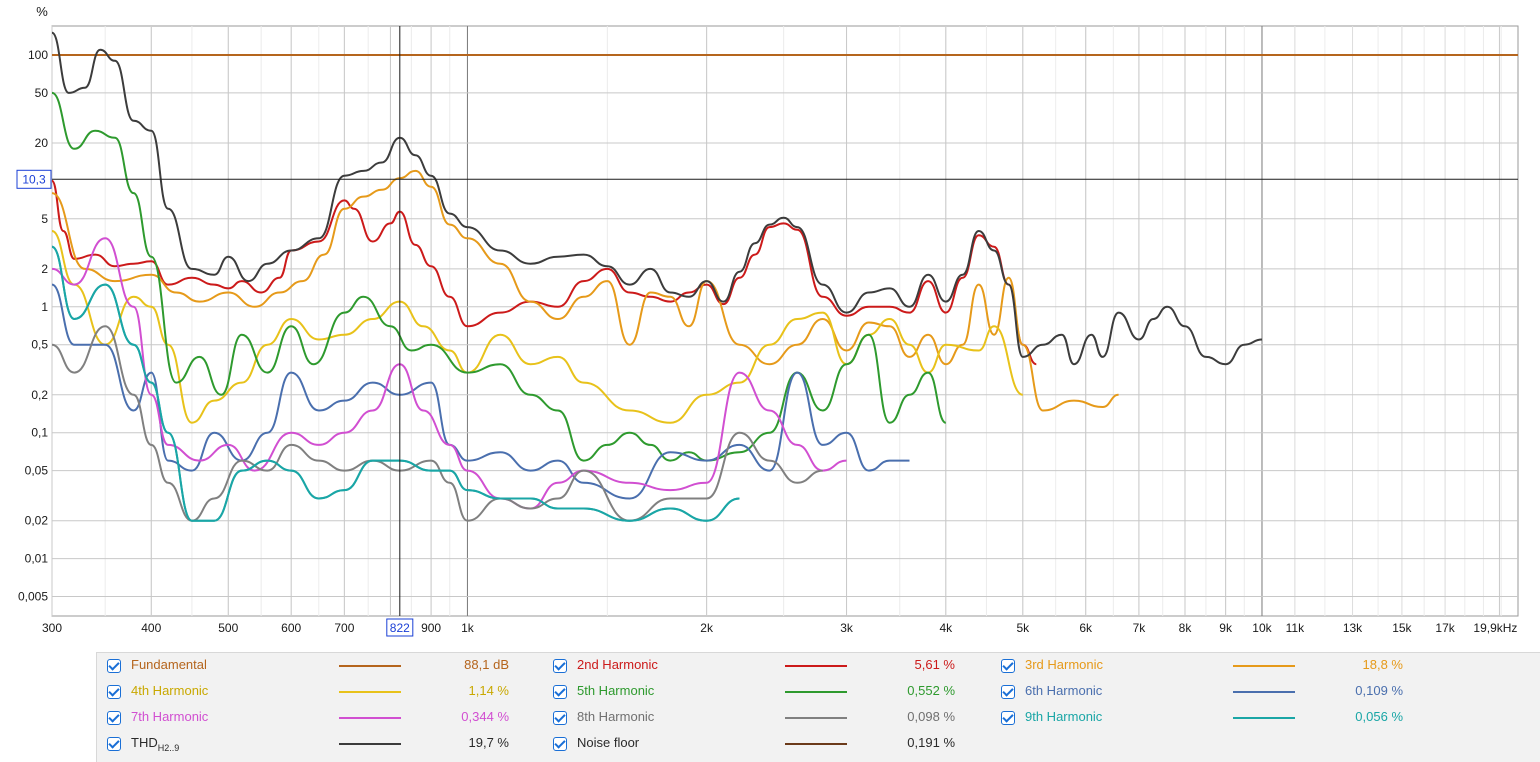  Describe the element at coordinates (33, 596) in the screenshot. I see `y-tick-label: 0,005` at that location.